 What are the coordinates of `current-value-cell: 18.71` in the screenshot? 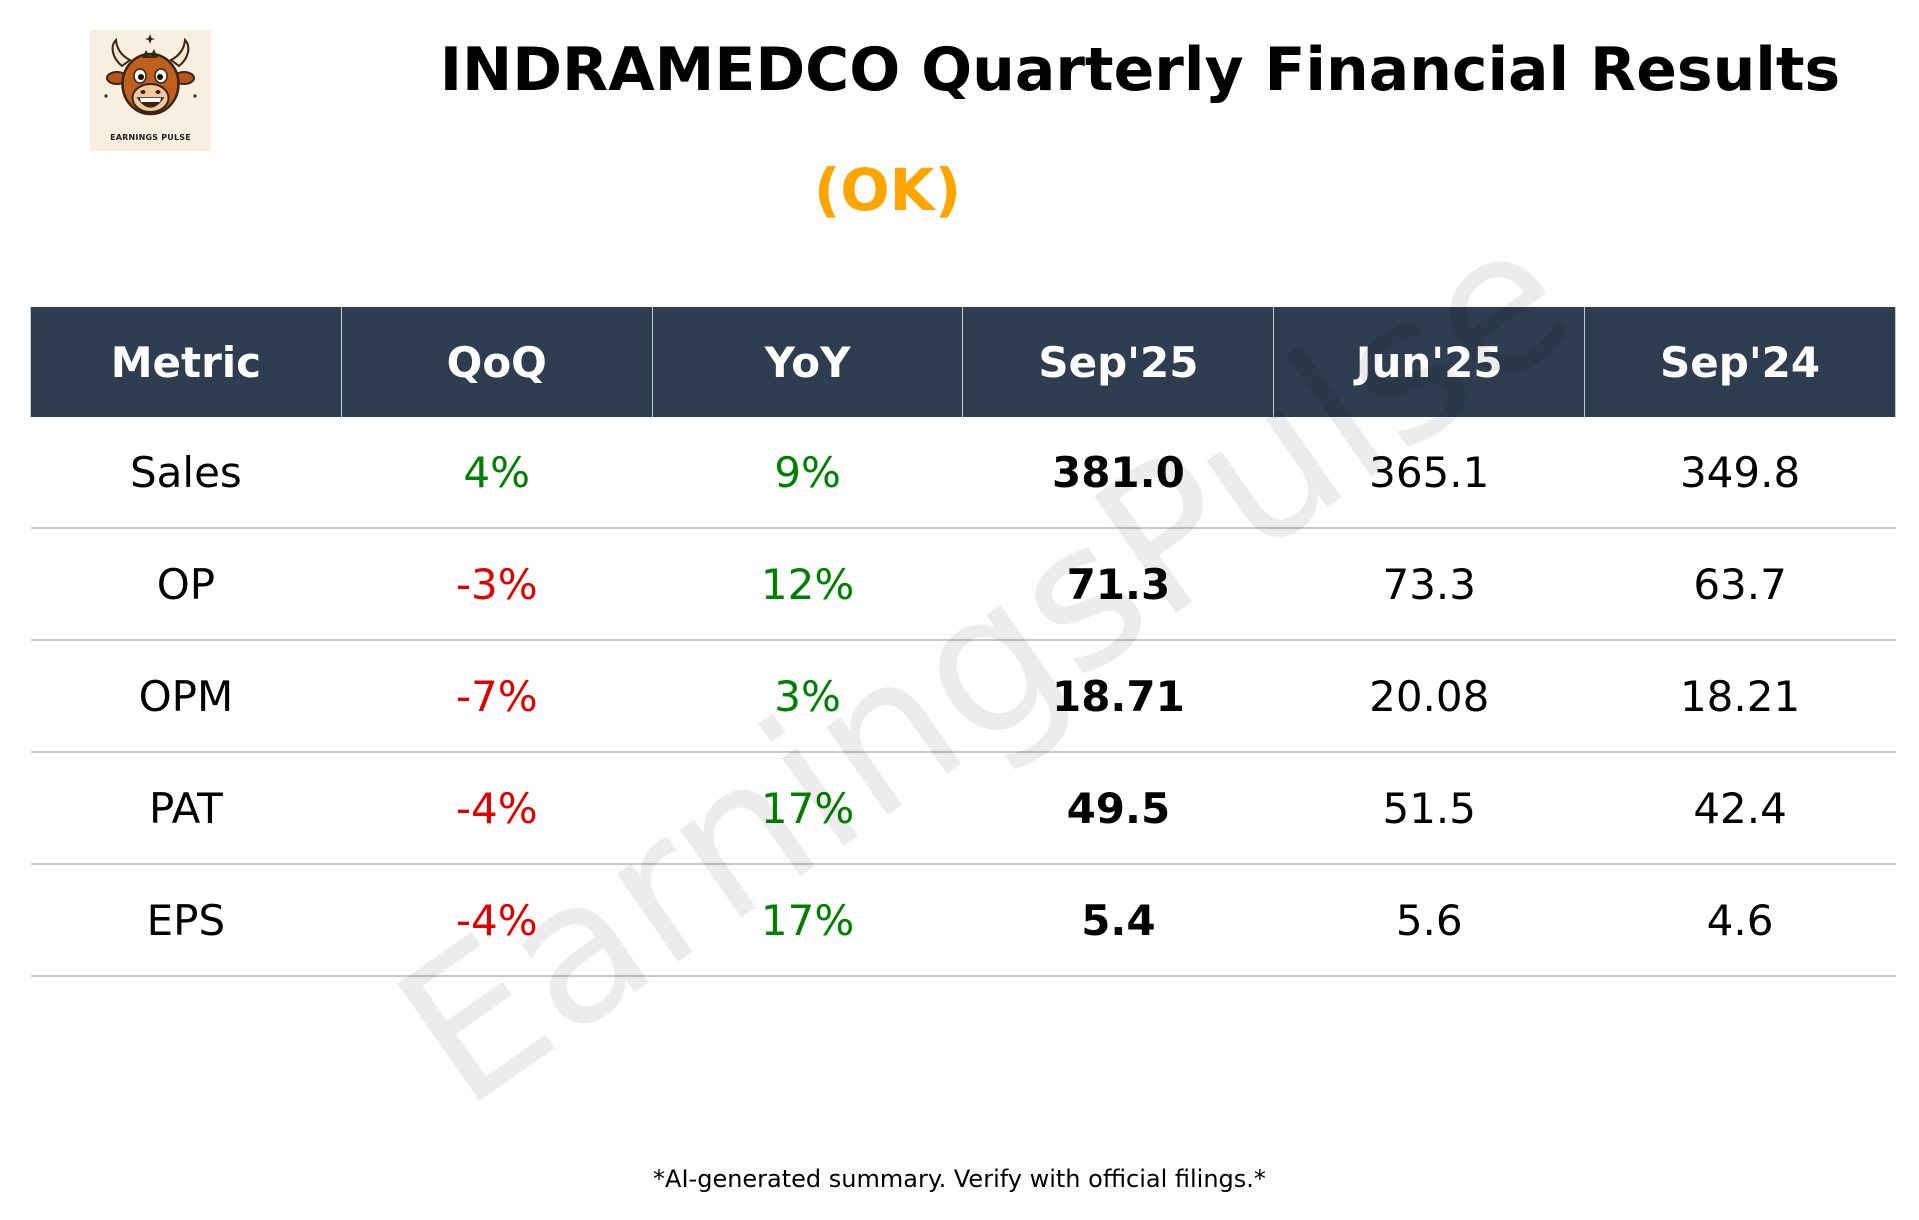 It's located at (1118, 696).